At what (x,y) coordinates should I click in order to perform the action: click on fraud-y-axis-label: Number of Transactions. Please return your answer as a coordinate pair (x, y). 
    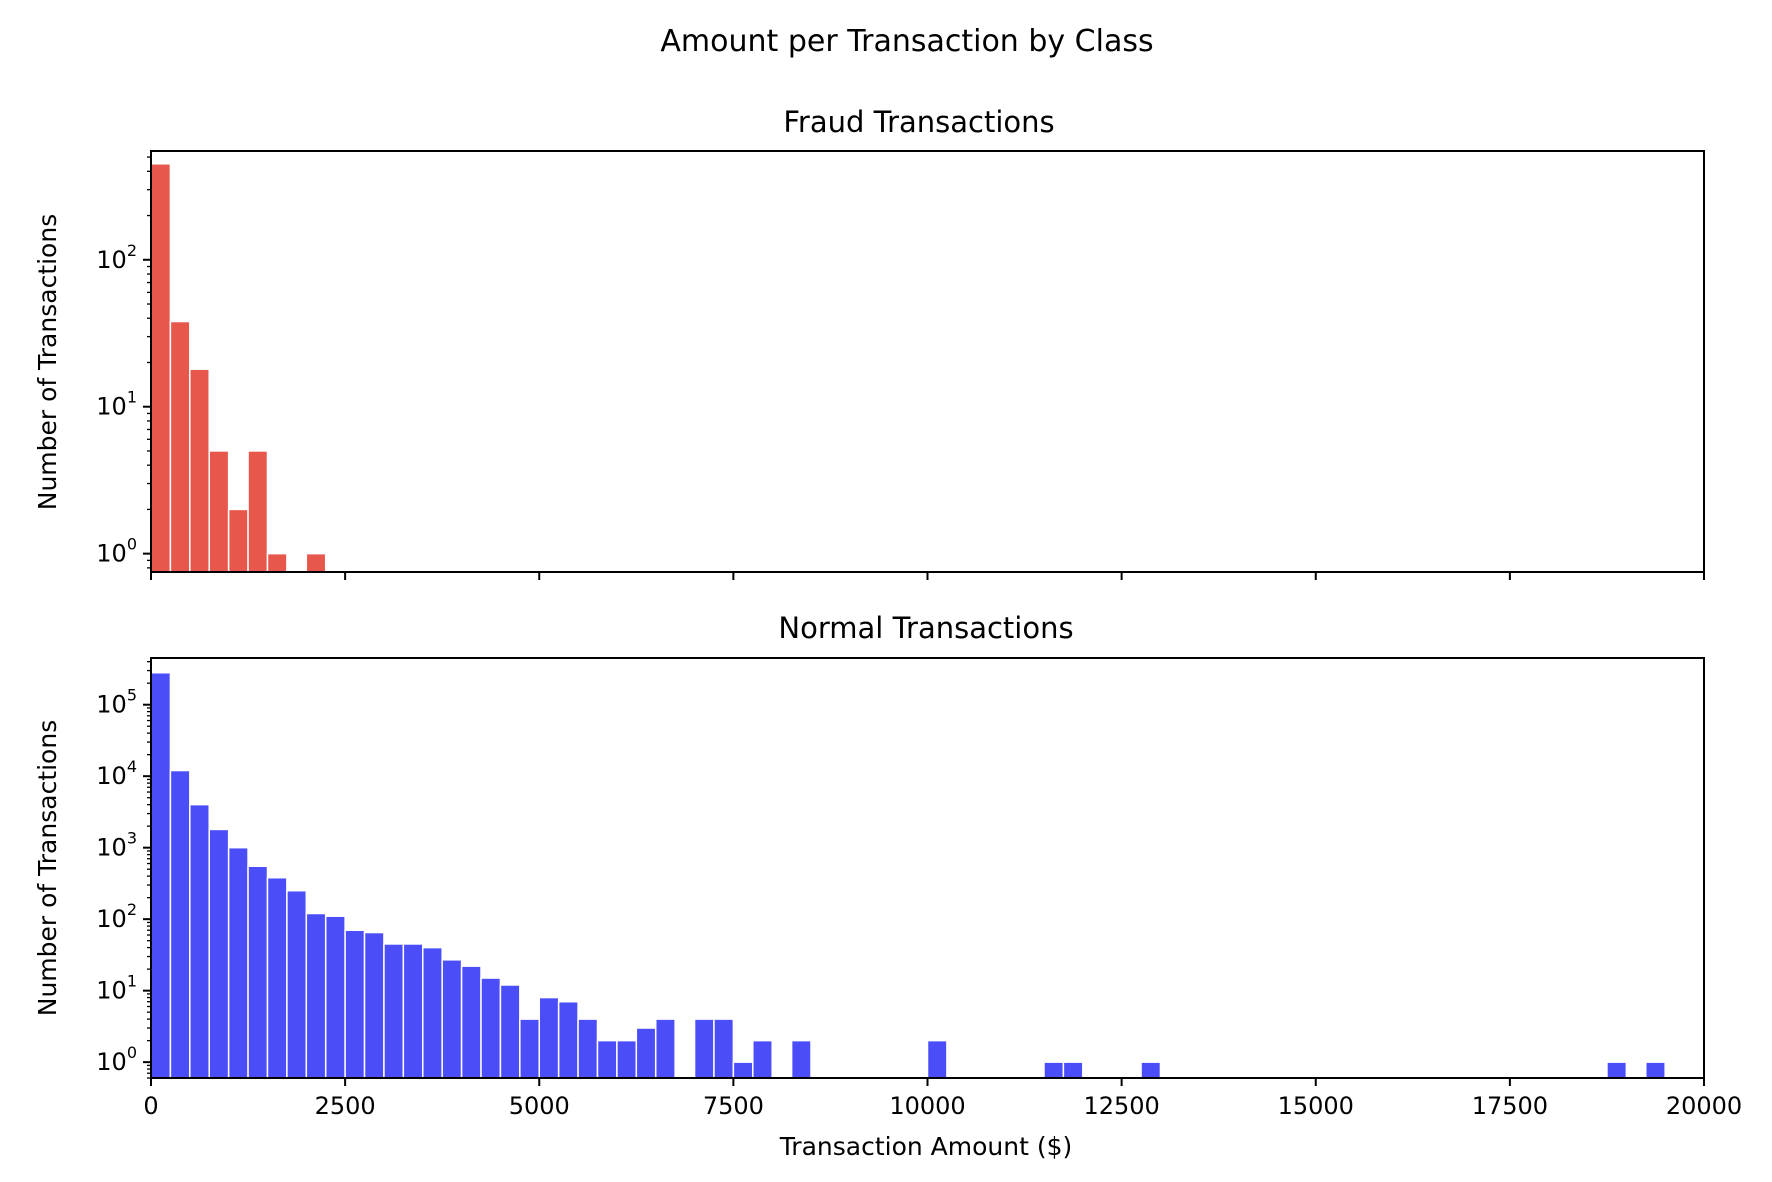
    Looking at the image, I should click on (47, 362).